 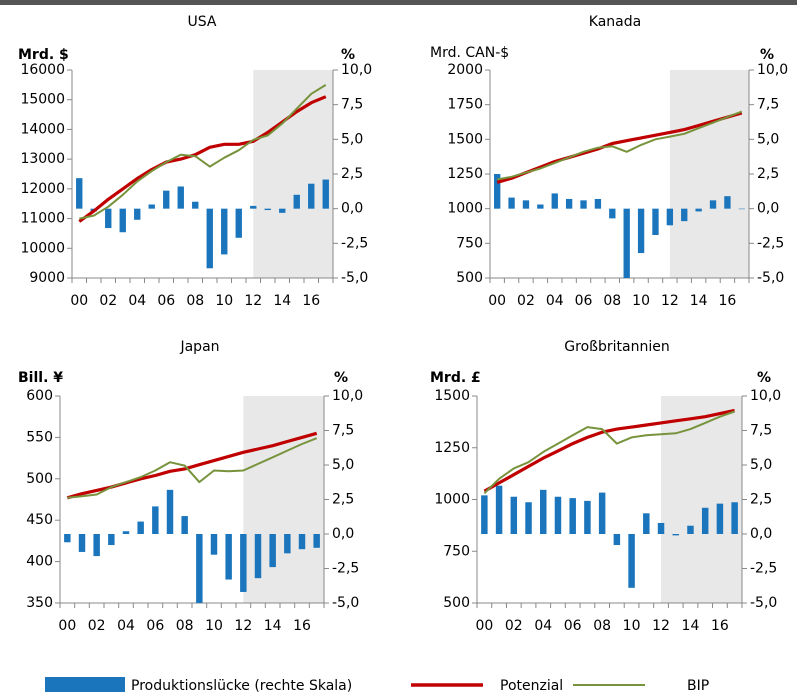 What do you see at coordinates (85, 684) in the screenshot?
I see `legend-swatch-bar` at bounding box center [85, 684].